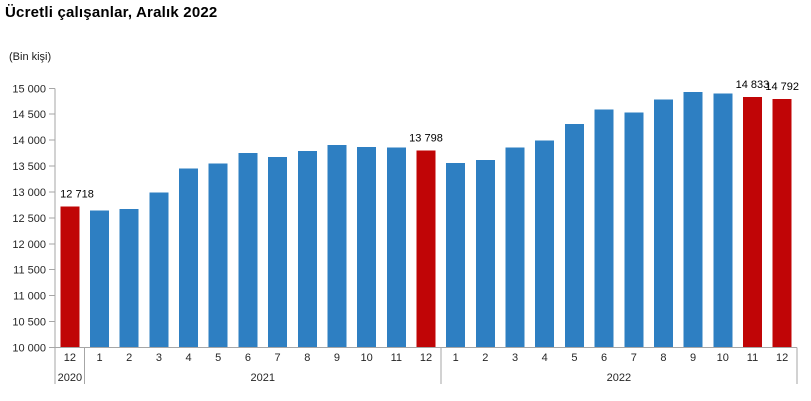 This screenshot has height=401, width=811. I want to click on y-tick-label: 13 000, so click(29, 193).